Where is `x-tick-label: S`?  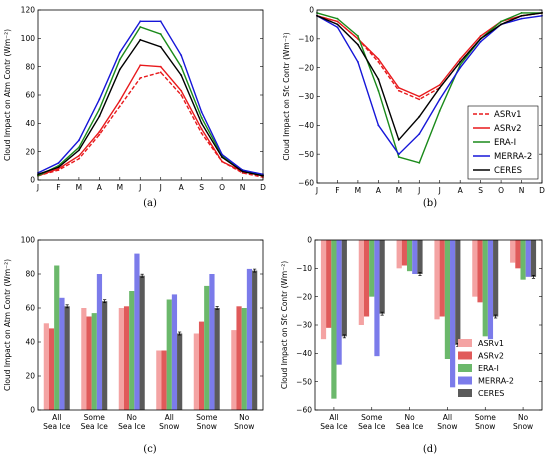
x-tick-label: S is located at coordinates (201, 187).